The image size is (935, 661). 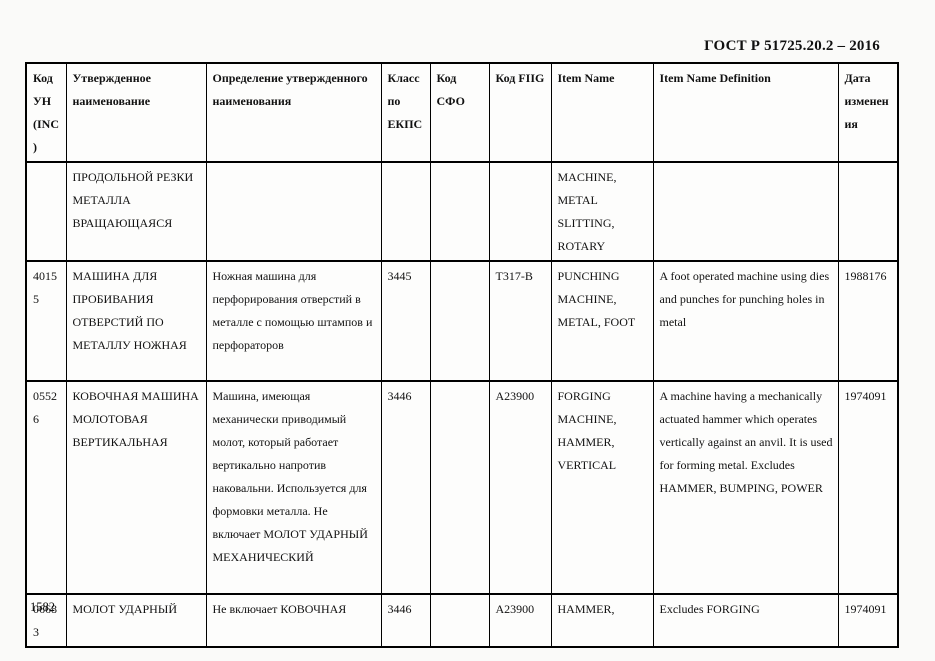 What do you see at coordinates (792, 46) in the screenshot?
I see `standard-number-header: ГОСТ Р 51725.20.2 – 2016` at bounding box center [792, 46].